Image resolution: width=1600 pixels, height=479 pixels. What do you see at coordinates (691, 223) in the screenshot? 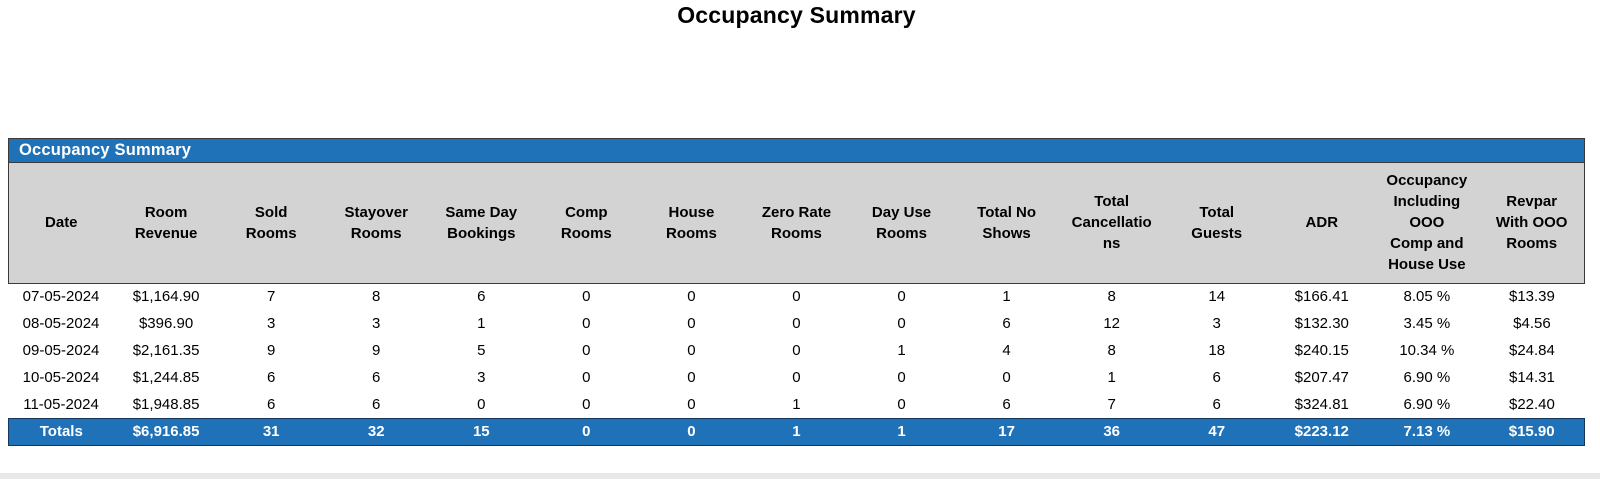
I see `column-header-house-rooms: House Rooms` at bounding box center [691, 223].